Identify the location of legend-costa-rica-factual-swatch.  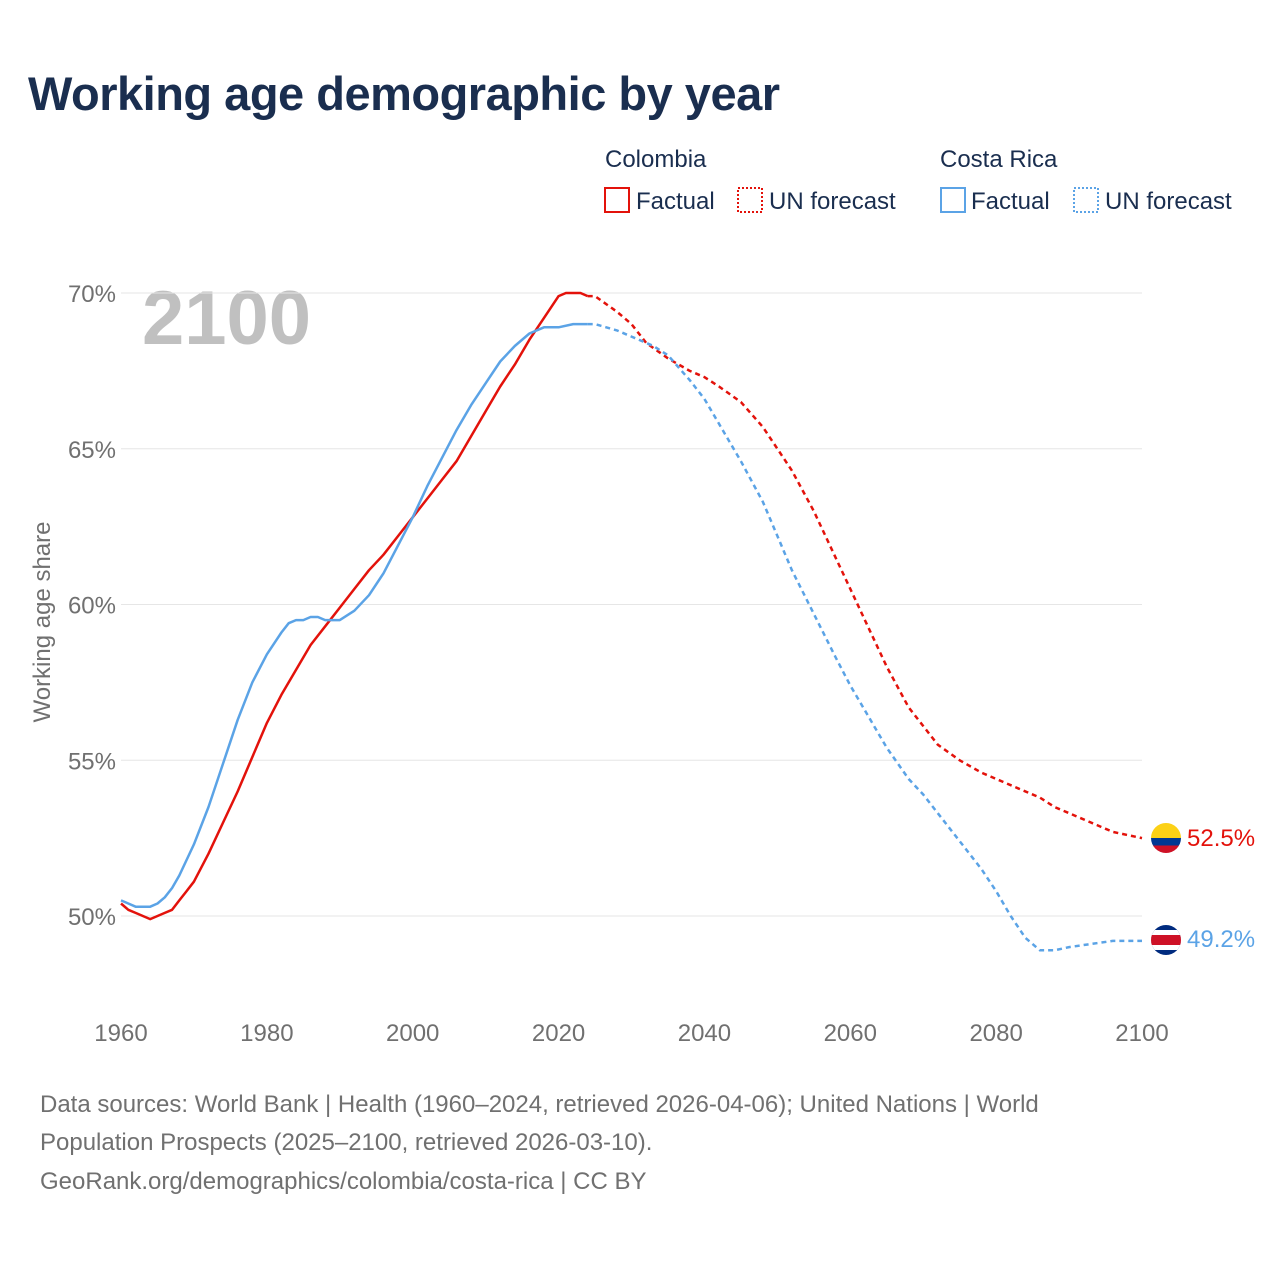
(953, 200).